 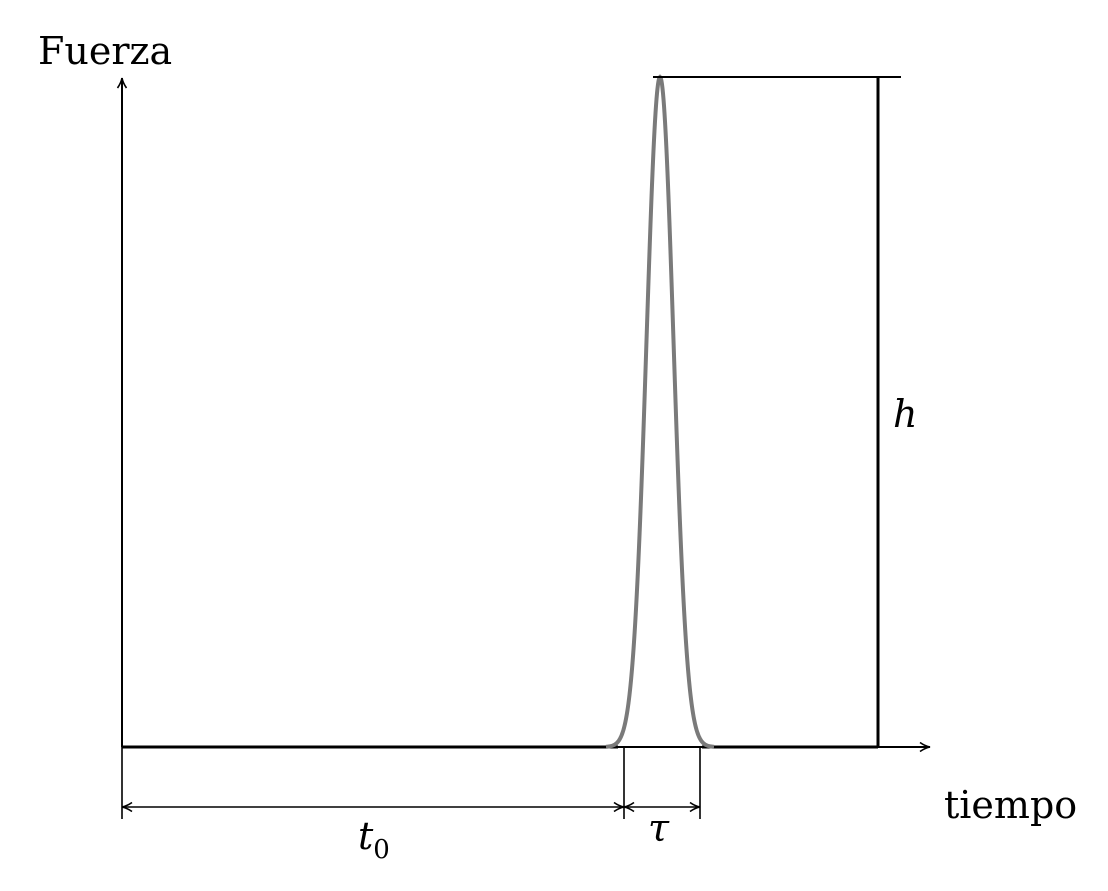 What do you see at coordinates (366, 836) in the screenshot?
I see `t0-label-main: t` at bounding box center [366, 836].